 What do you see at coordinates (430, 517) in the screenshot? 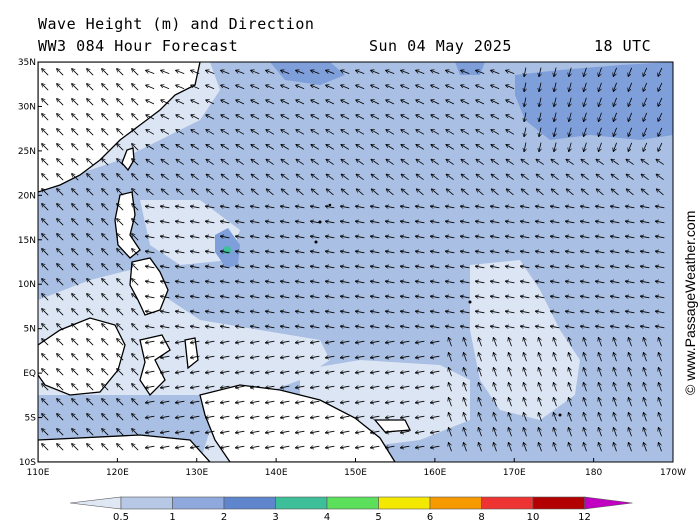
I see `legend-label: 6` at bounding box center [430, 517].